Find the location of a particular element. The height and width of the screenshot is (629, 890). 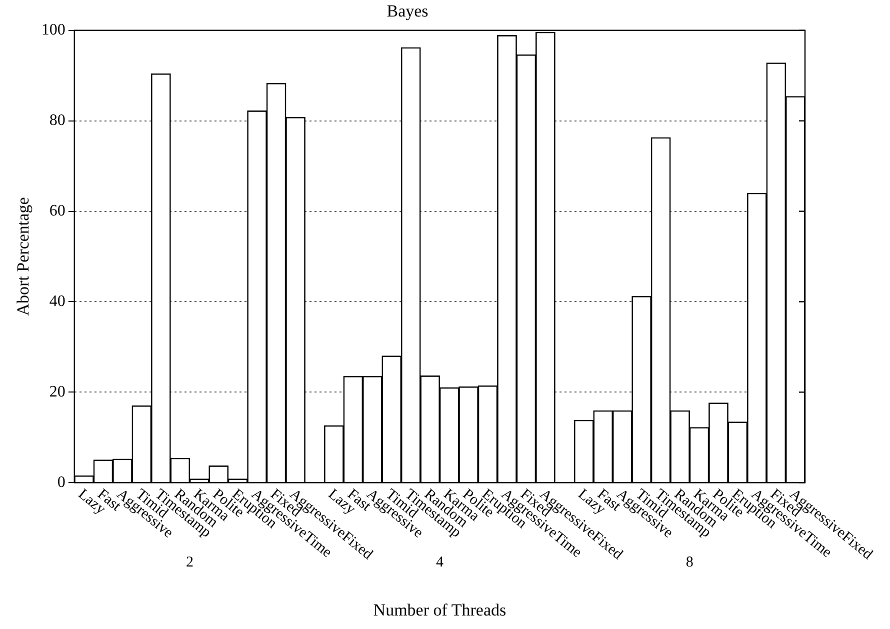

y-tick-label: 80 is located at coordinates (57, 121).